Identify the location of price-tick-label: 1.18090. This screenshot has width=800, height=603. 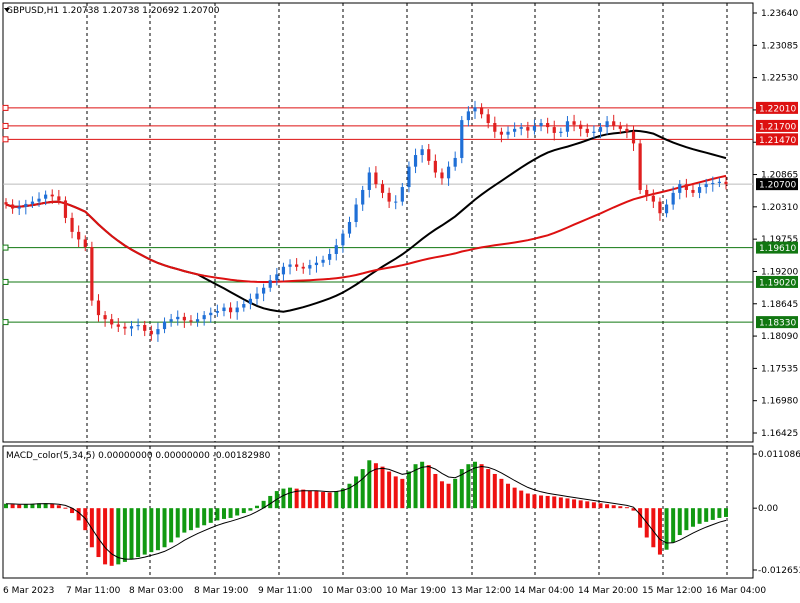
(779, 337).